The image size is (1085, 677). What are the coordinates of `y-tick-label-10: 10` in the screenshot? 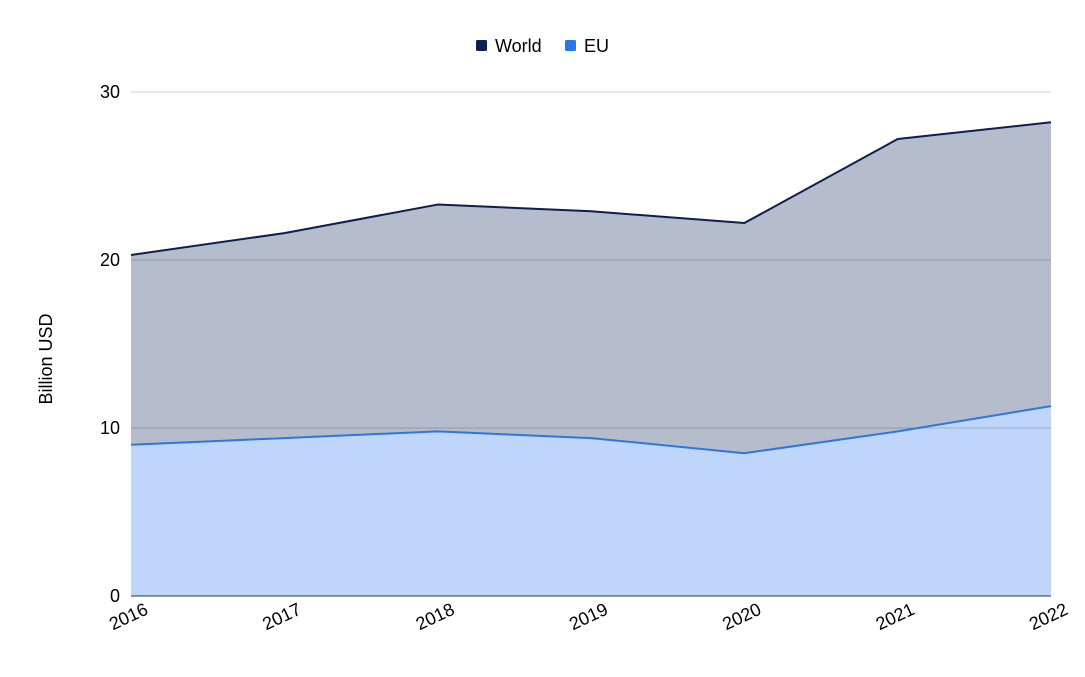 It's located at (110, 428).